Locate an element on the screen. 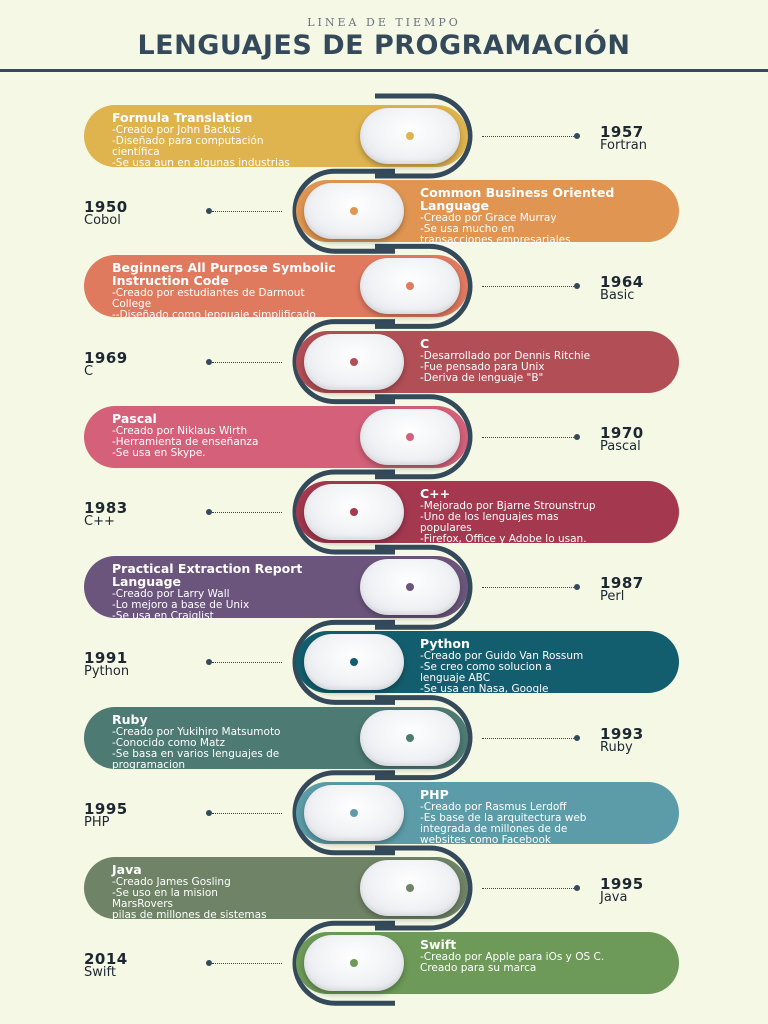 The height and width of the screenshot is (1024, 768). card-line: -Creado por Apple para iOs y OS C. is located at coordinates (512, 957).